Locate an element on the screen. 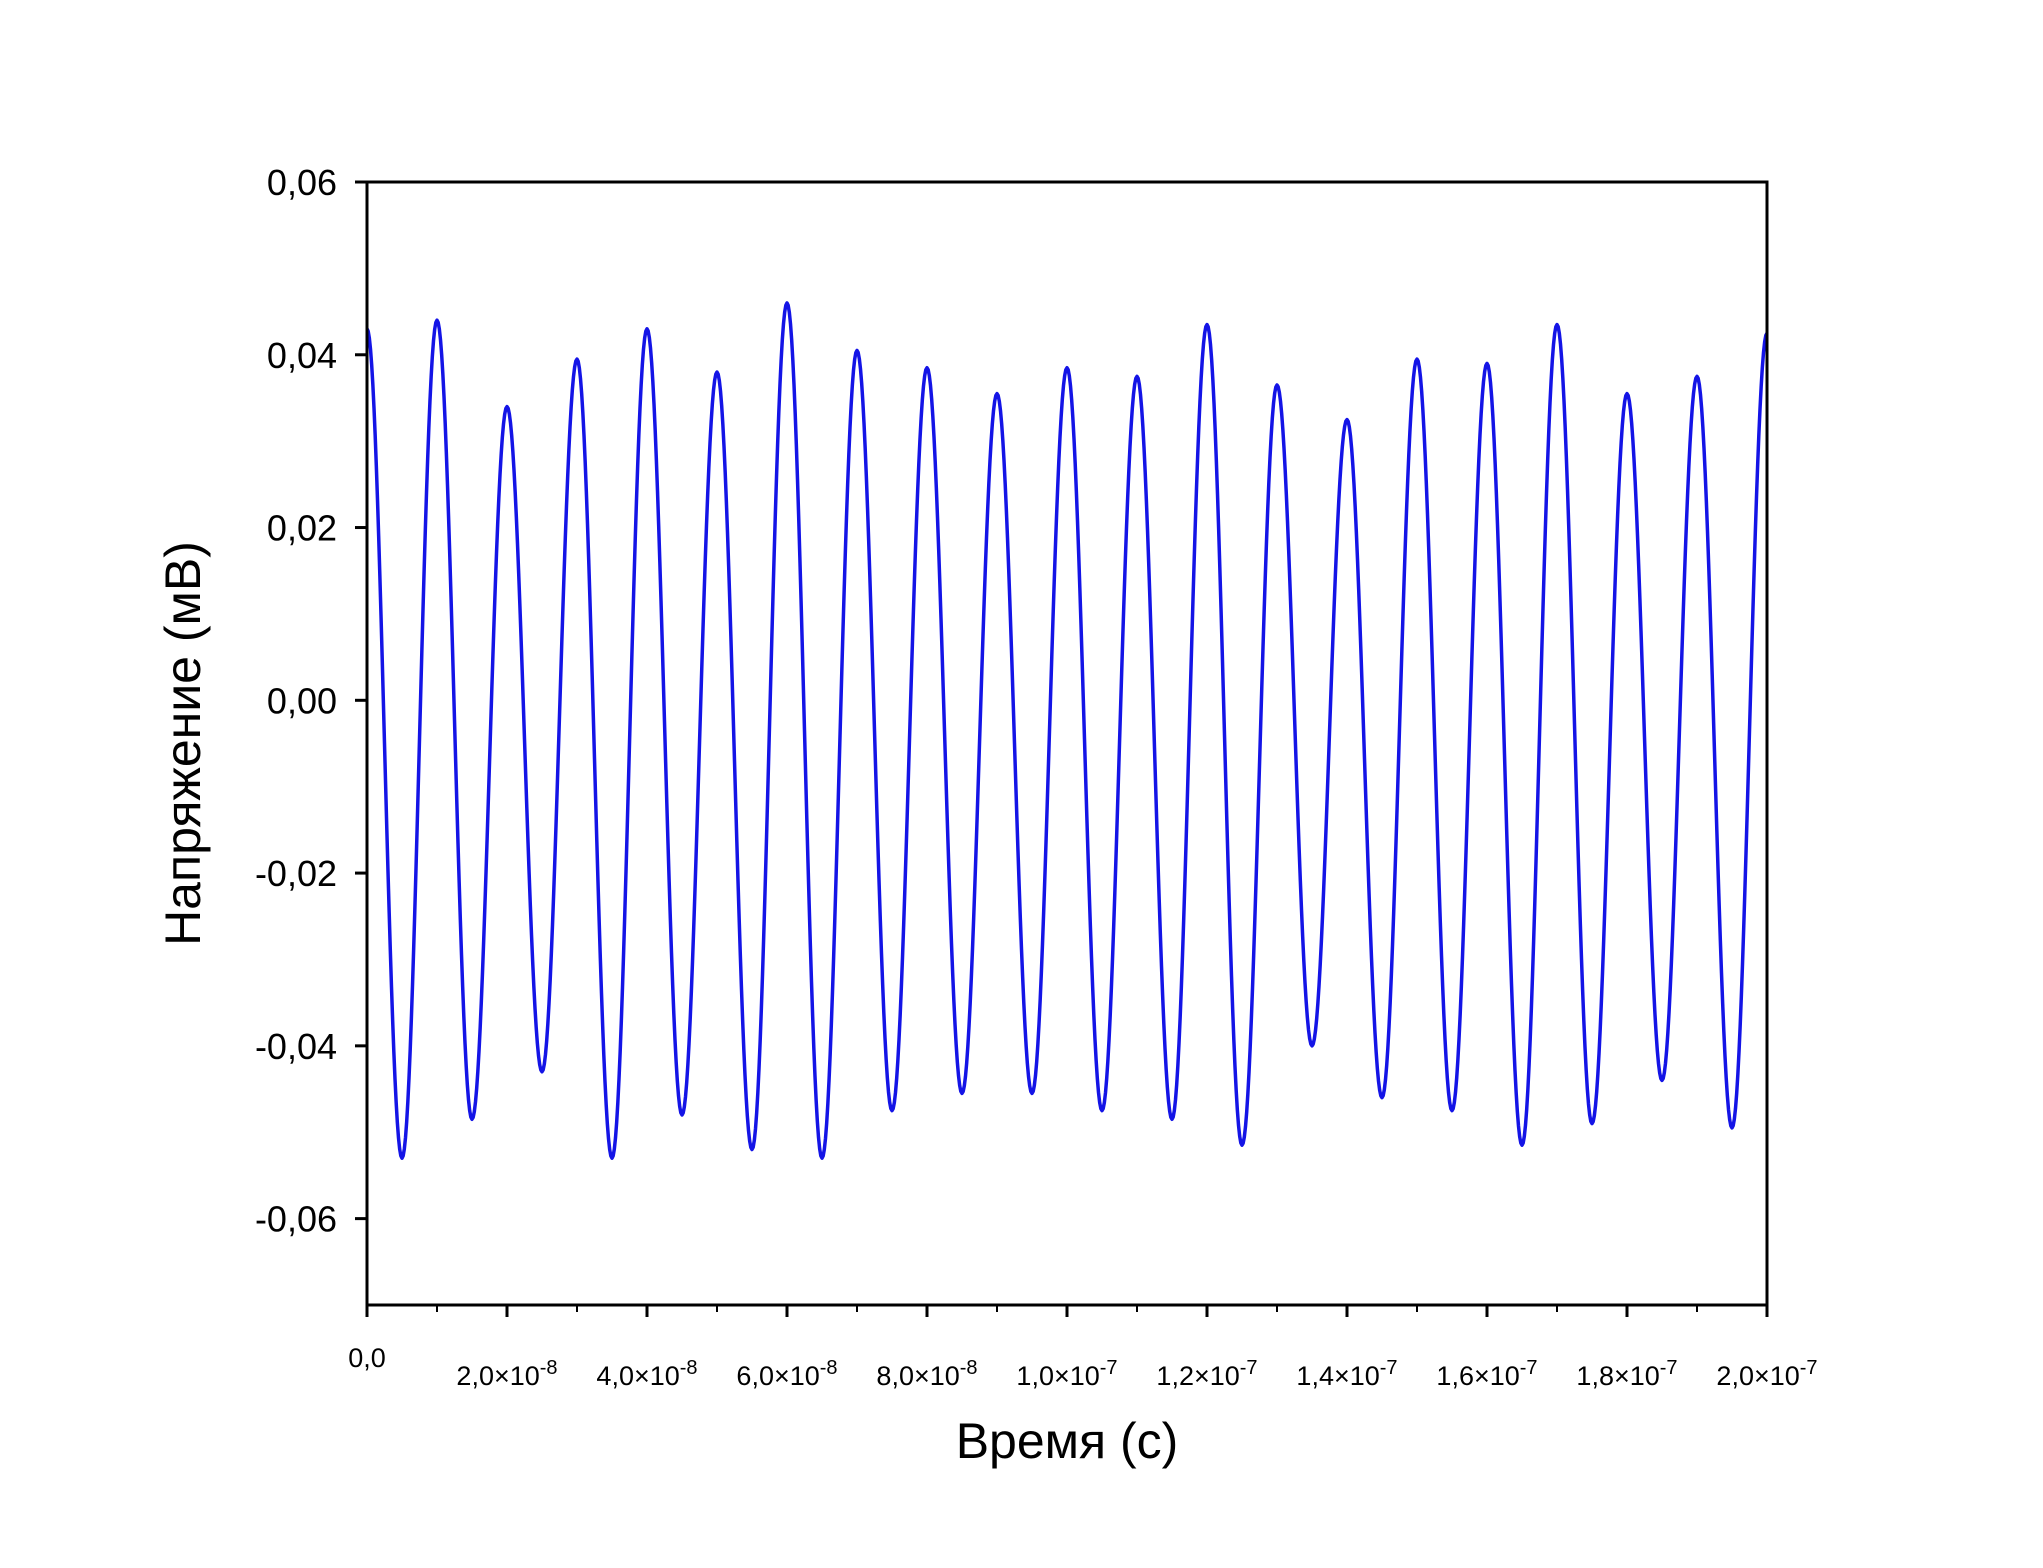 The image size is (2043, 1568). y-tick-label: 0,06 is located at coordinates (302, 182).